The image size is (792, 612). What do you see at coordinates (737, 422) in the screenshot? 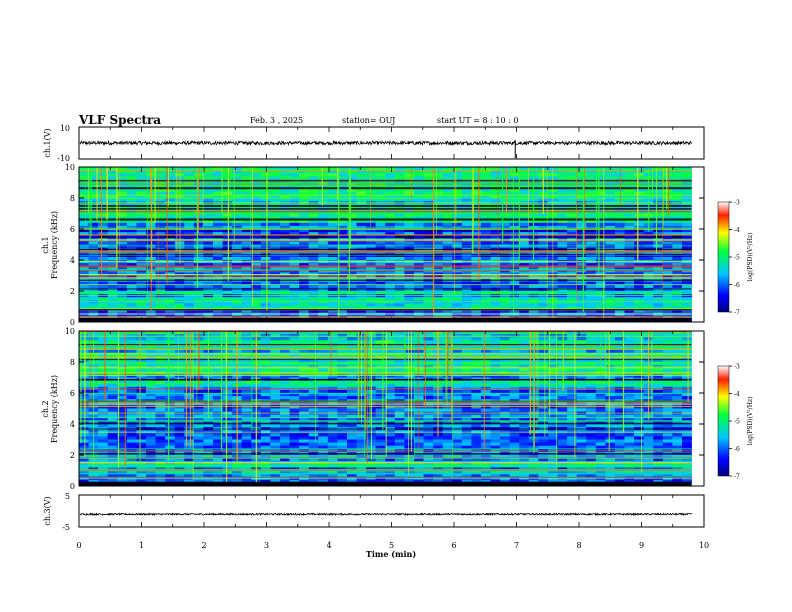
I see `cbar2-ticks-label: -5` at bounding box center [737, 422].